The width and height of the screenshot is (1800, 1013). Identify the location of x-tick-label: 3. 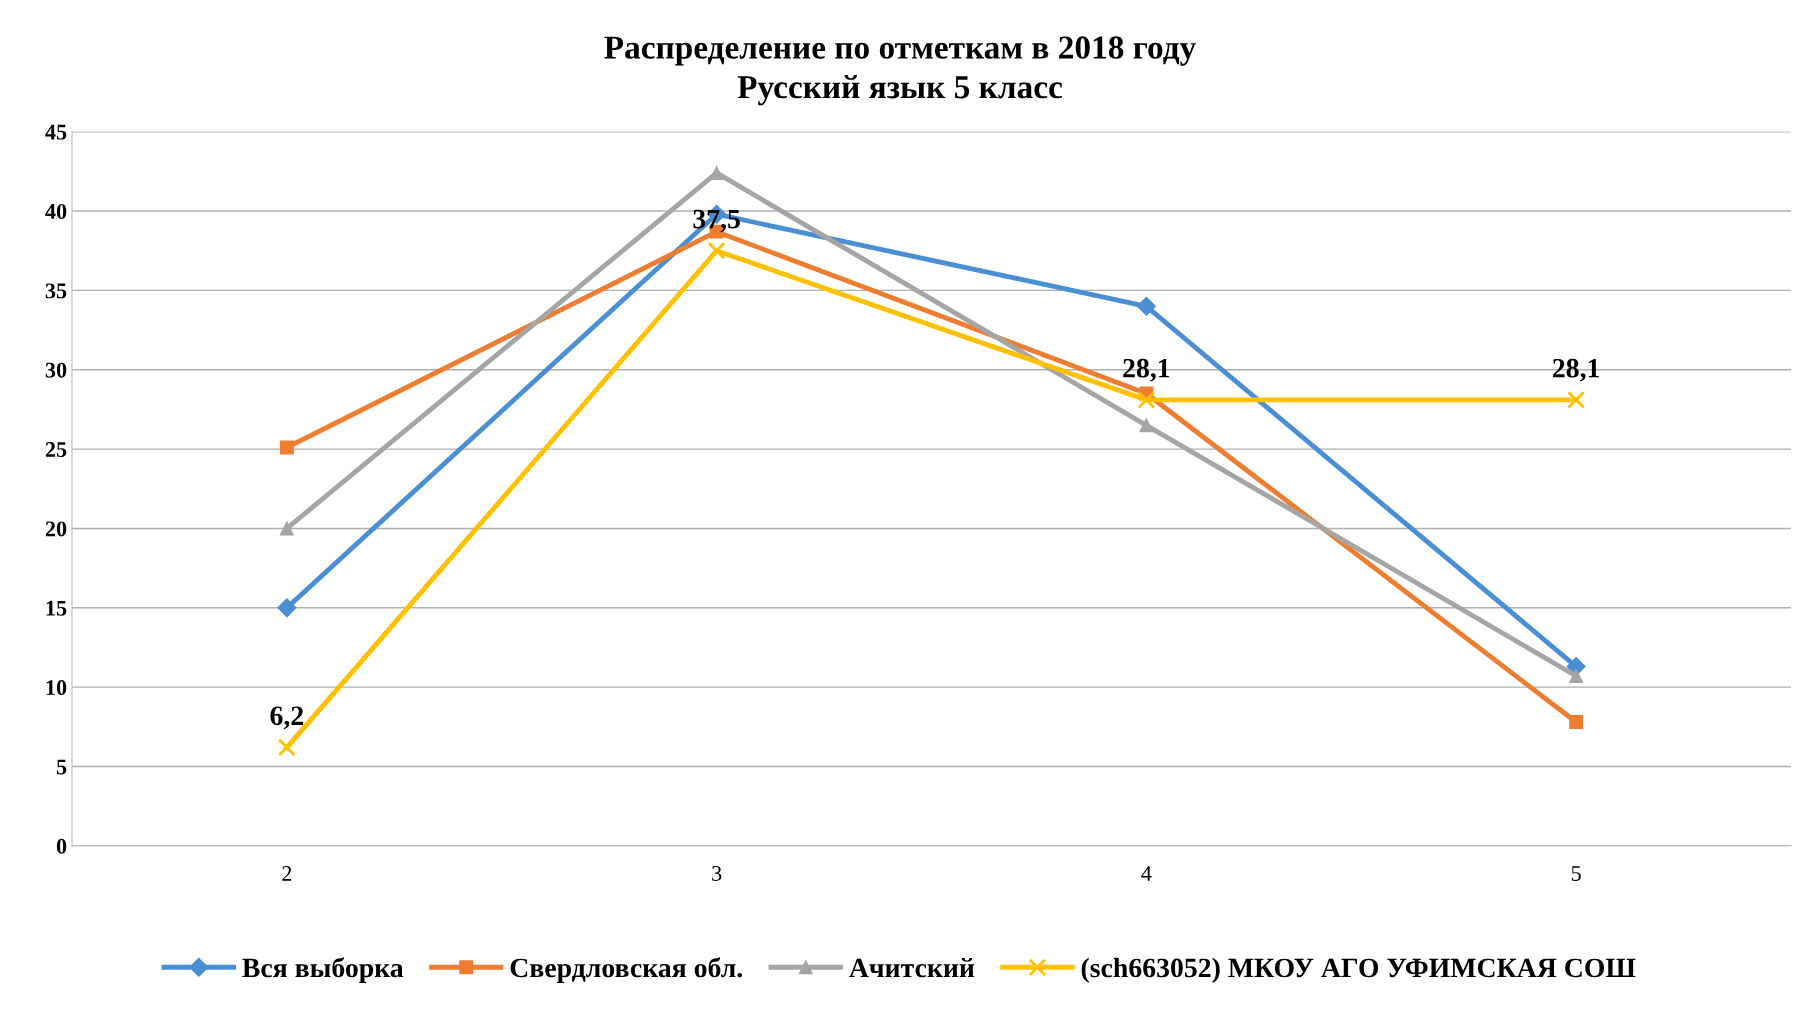
(717, 873).